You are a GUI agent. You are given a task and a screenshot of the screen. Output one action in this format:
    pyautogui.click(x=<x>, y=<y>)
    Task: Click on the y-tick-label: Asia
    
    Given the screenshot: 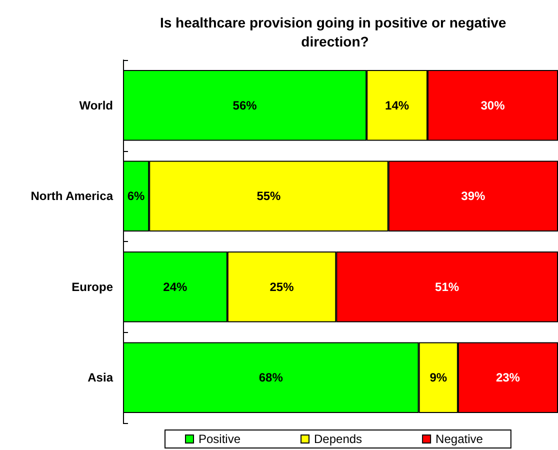 What is the action you would take?
    pyautogui.click(x=101, y=377)
    